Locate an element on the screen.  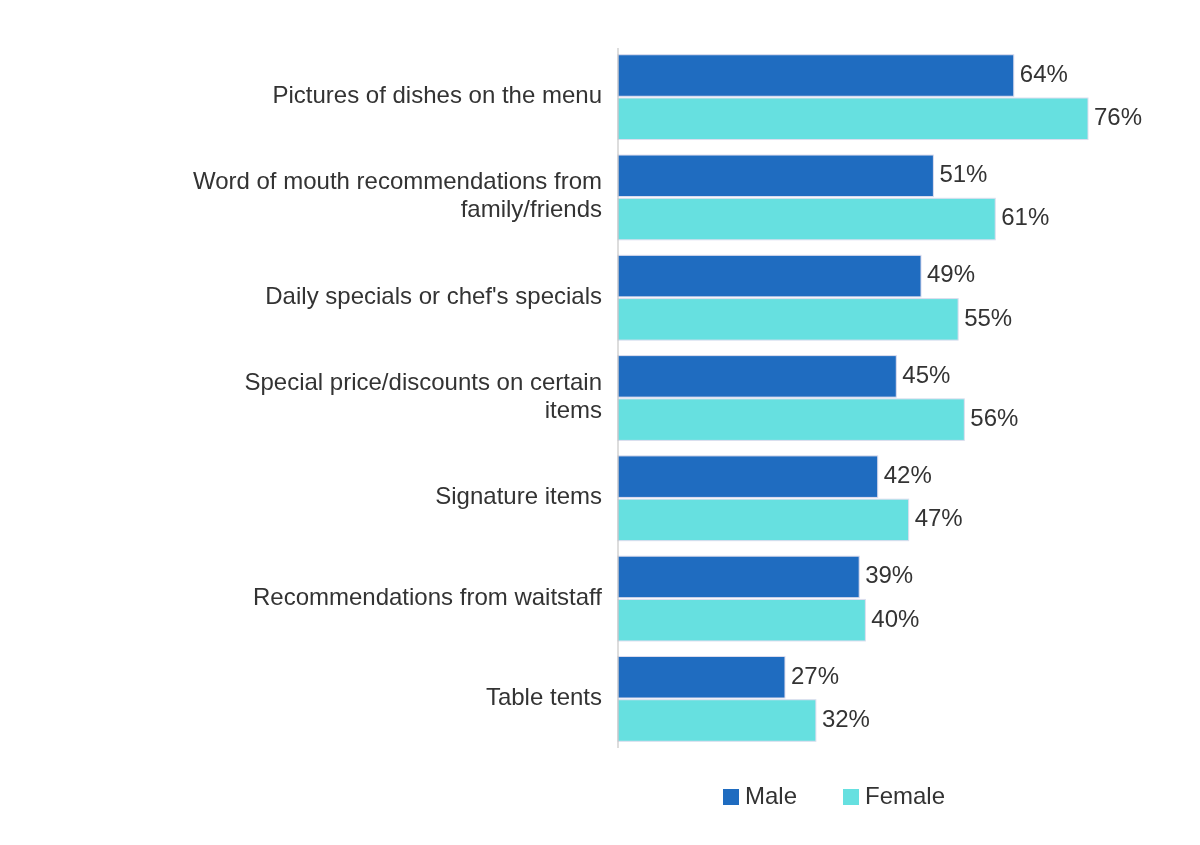
y-tick-label: Daily specials or chef's specials is located at coordinates (433, 296).